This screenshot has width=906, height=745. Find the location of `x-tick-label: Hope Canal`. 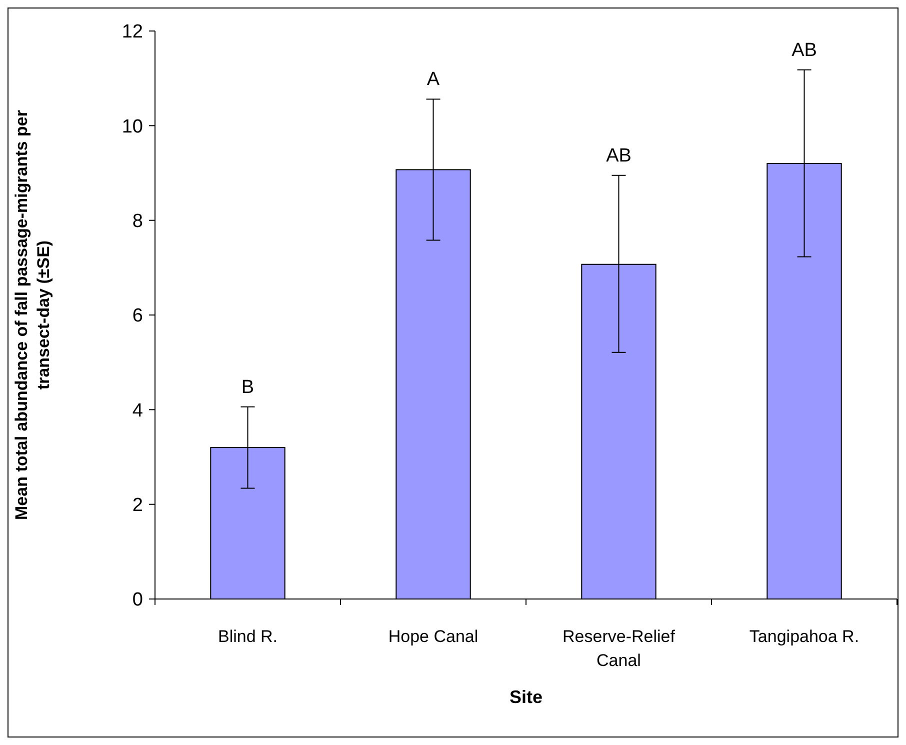

x-tick-label: Hope Canal is located at coordinates (433, 636).